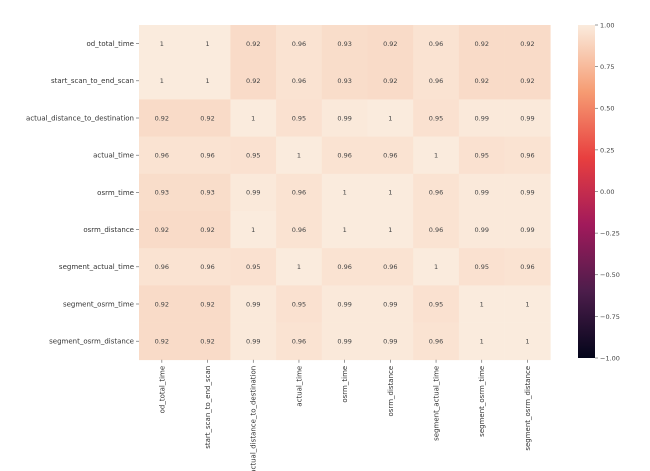 The image size is (650, 471). I want to click on y-tick-label: od_total_time, so click(110, 44).